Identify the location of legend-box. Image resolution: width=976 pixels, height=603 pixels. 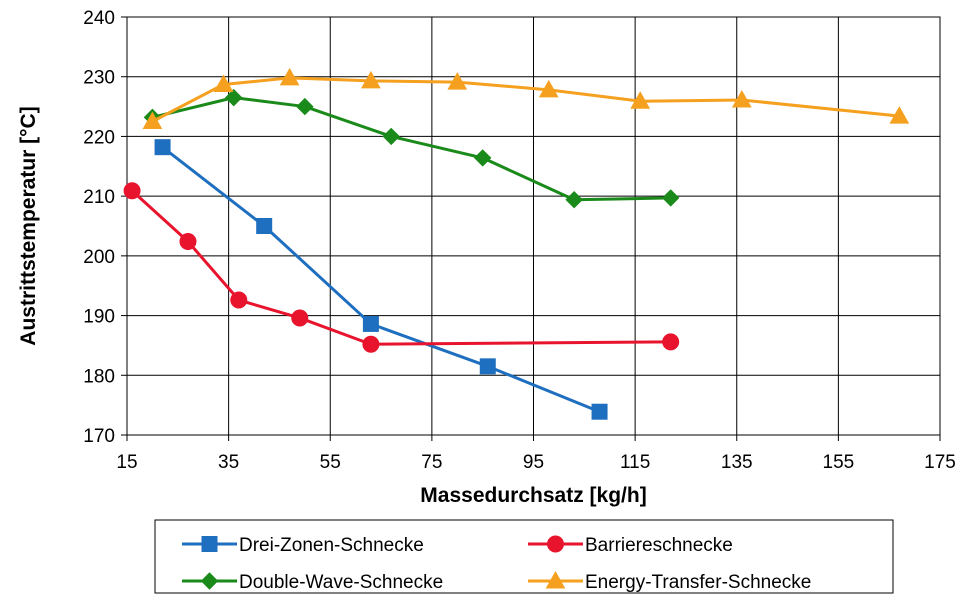
(524, 556).